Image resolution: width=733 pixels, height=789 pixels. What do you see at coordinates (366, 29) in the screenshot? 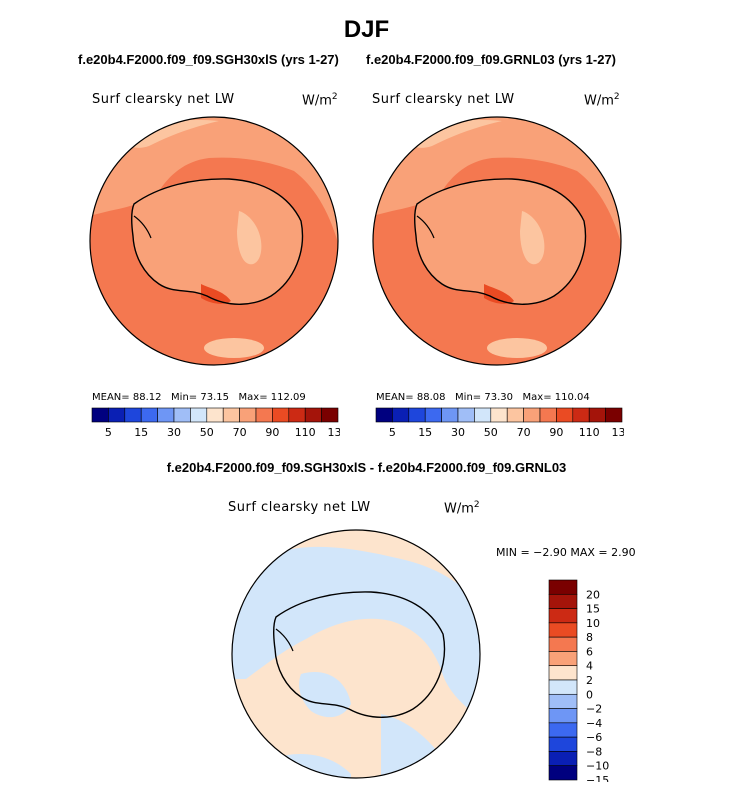
I see `season-title: DJF` at bounding box center [366, 29].